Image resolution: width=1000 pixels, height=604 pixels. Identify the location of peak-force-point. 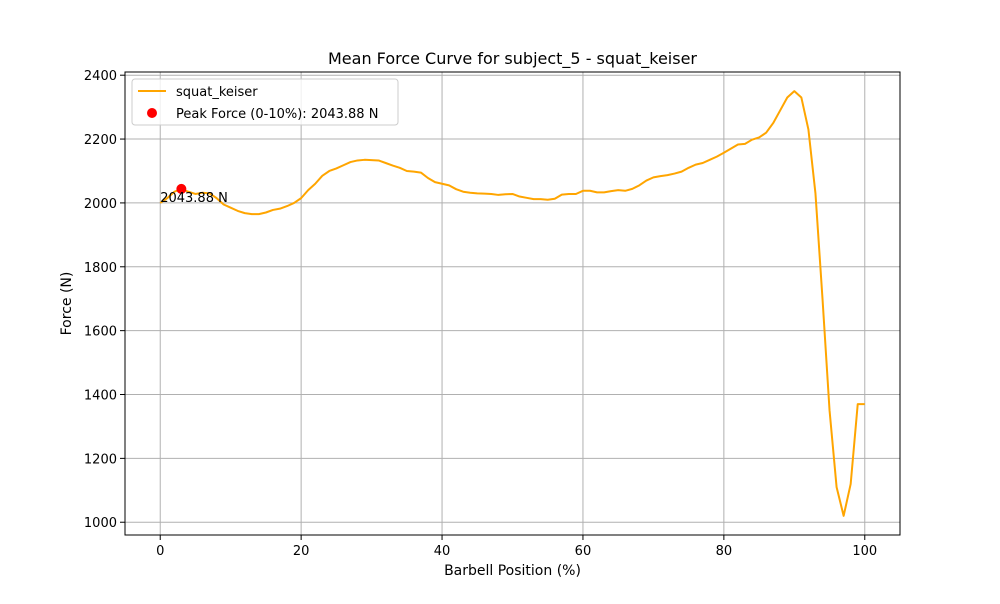
(181, 188).